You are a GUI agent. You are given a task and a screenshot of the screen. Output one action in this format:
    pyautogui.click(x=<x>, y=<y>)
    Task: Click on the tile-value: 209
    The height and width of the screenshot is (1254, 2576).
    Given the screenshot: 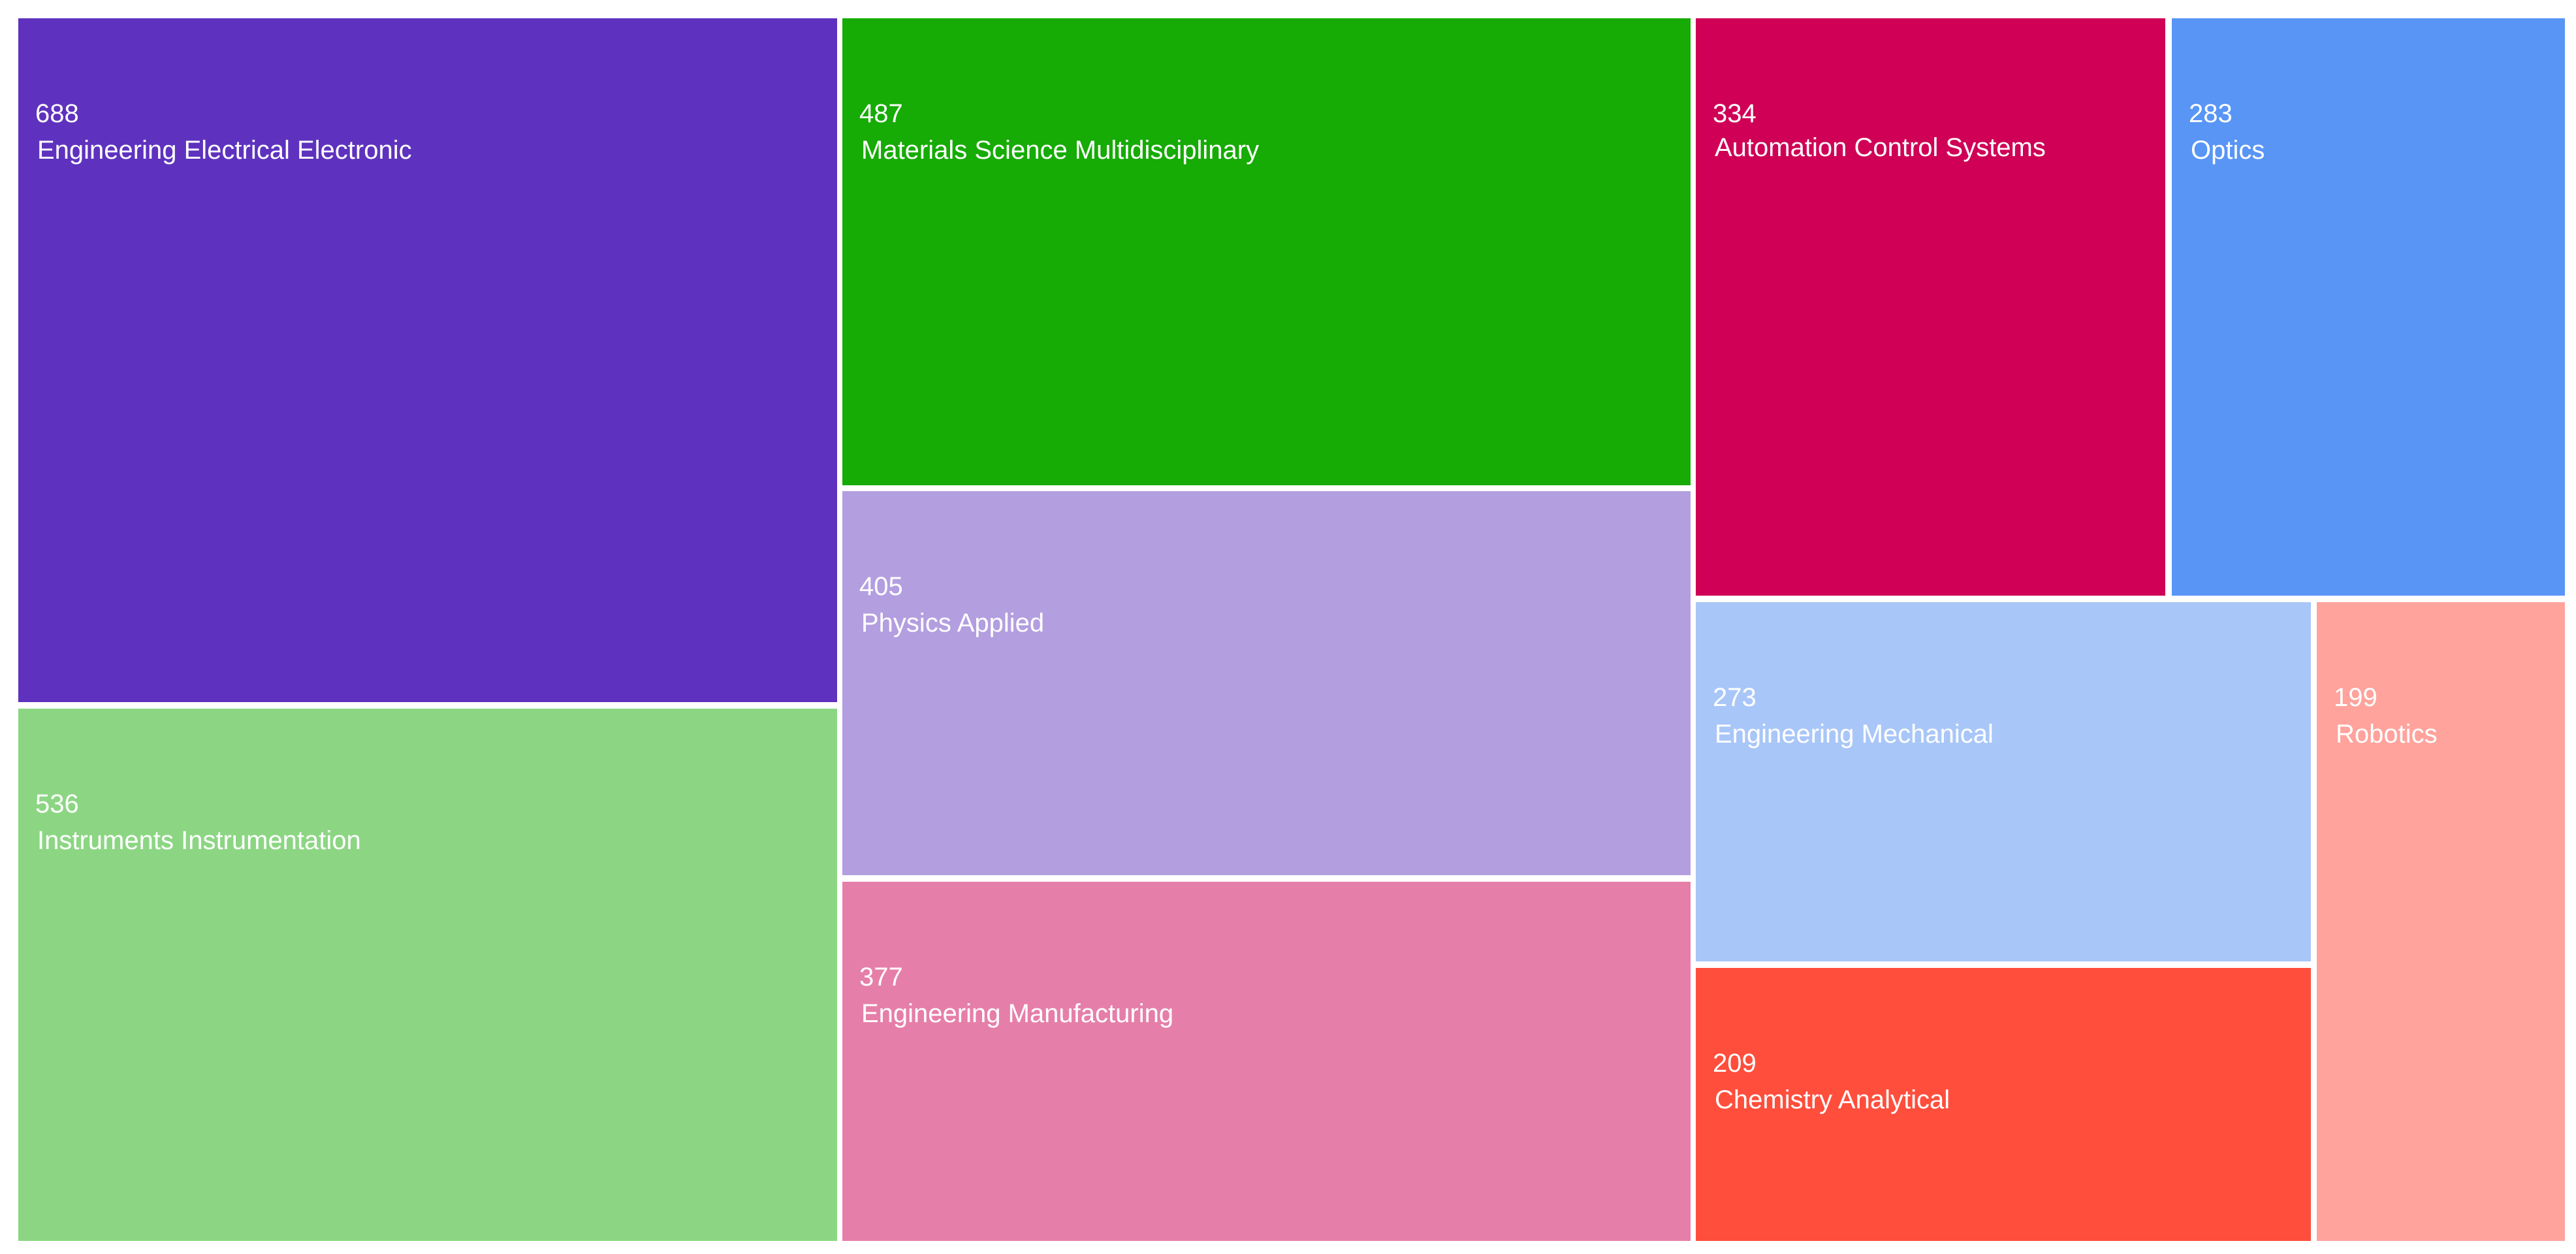 What is the action you would take?
    pyautogui.click(x=1735, y=1063)
    